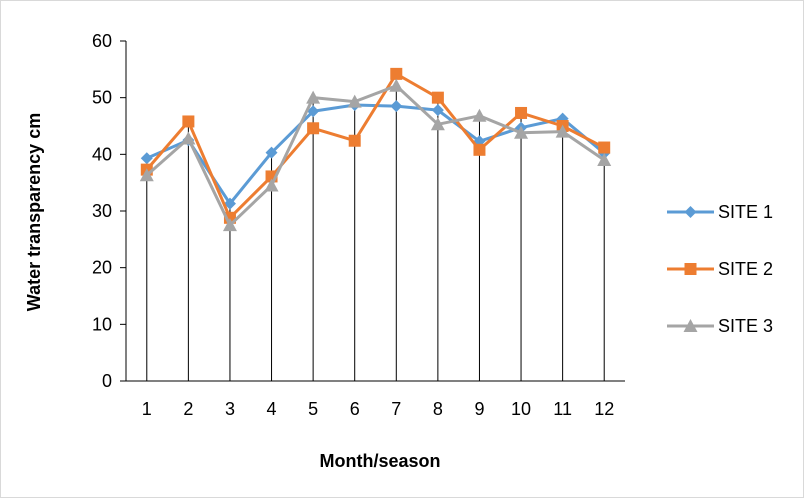  I want to click on y-axis-title: Water transparency cm, so click(34, 212).